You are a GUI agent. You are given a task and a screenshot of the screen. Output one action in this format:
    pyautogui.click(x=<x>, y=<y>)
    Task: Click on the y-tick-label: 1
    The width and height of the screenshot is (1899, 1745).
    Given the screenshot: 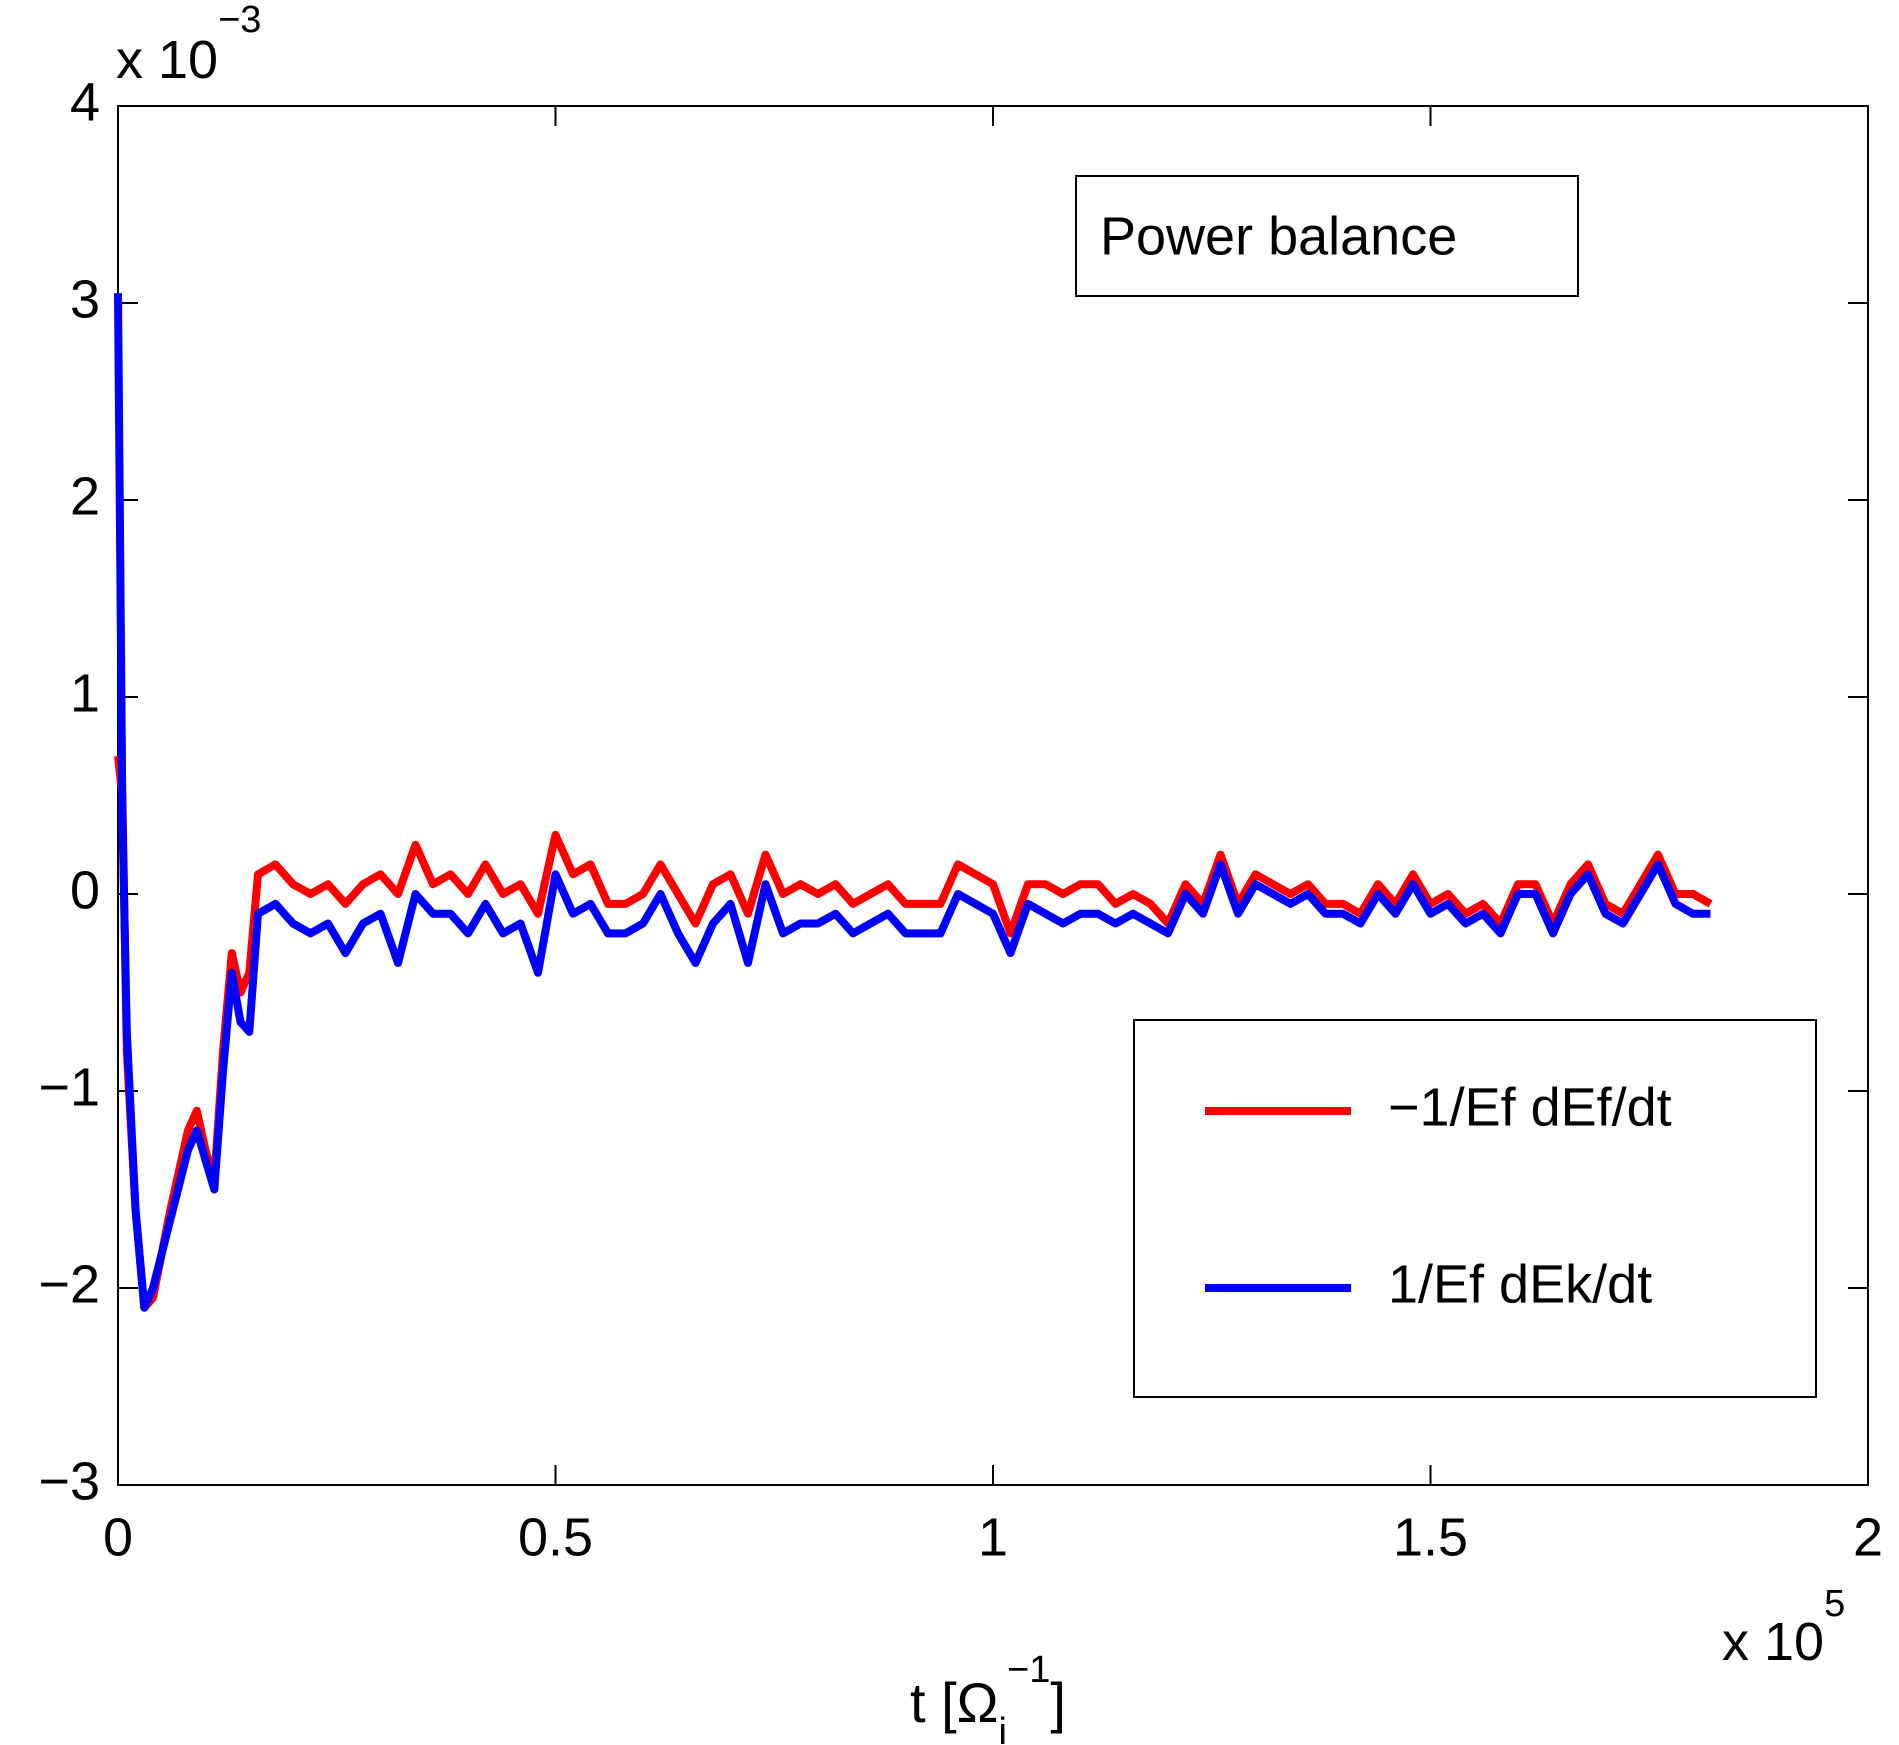 What is the action you would take?
    pyautogui.click(x=85, y=693)
    